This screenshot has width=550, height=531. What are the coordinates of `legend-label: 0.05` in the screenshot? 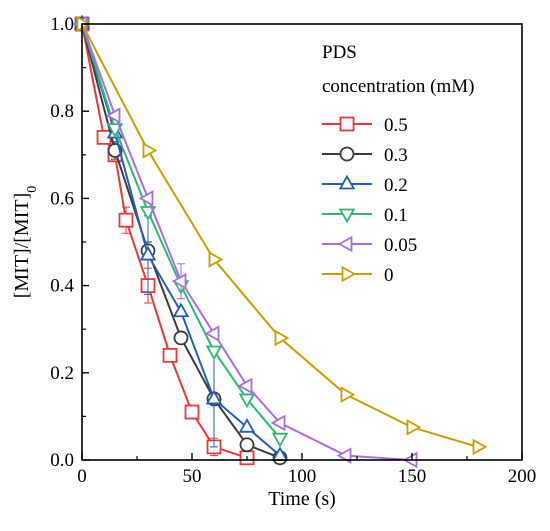 It's located at (400, 245).